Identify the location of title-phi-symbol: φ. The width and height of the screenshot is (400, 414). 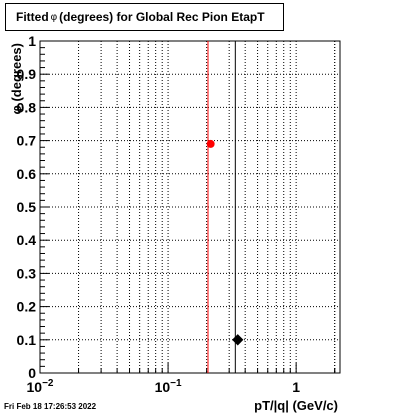
(54, 17).